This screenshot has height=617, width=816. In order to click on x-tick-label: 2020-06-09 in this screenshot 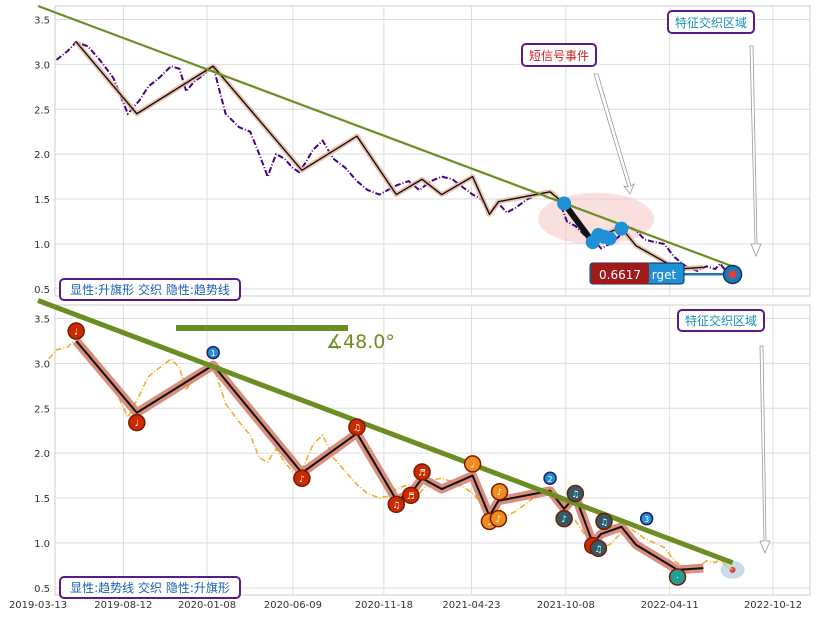, I will do `click(293, 605)`.